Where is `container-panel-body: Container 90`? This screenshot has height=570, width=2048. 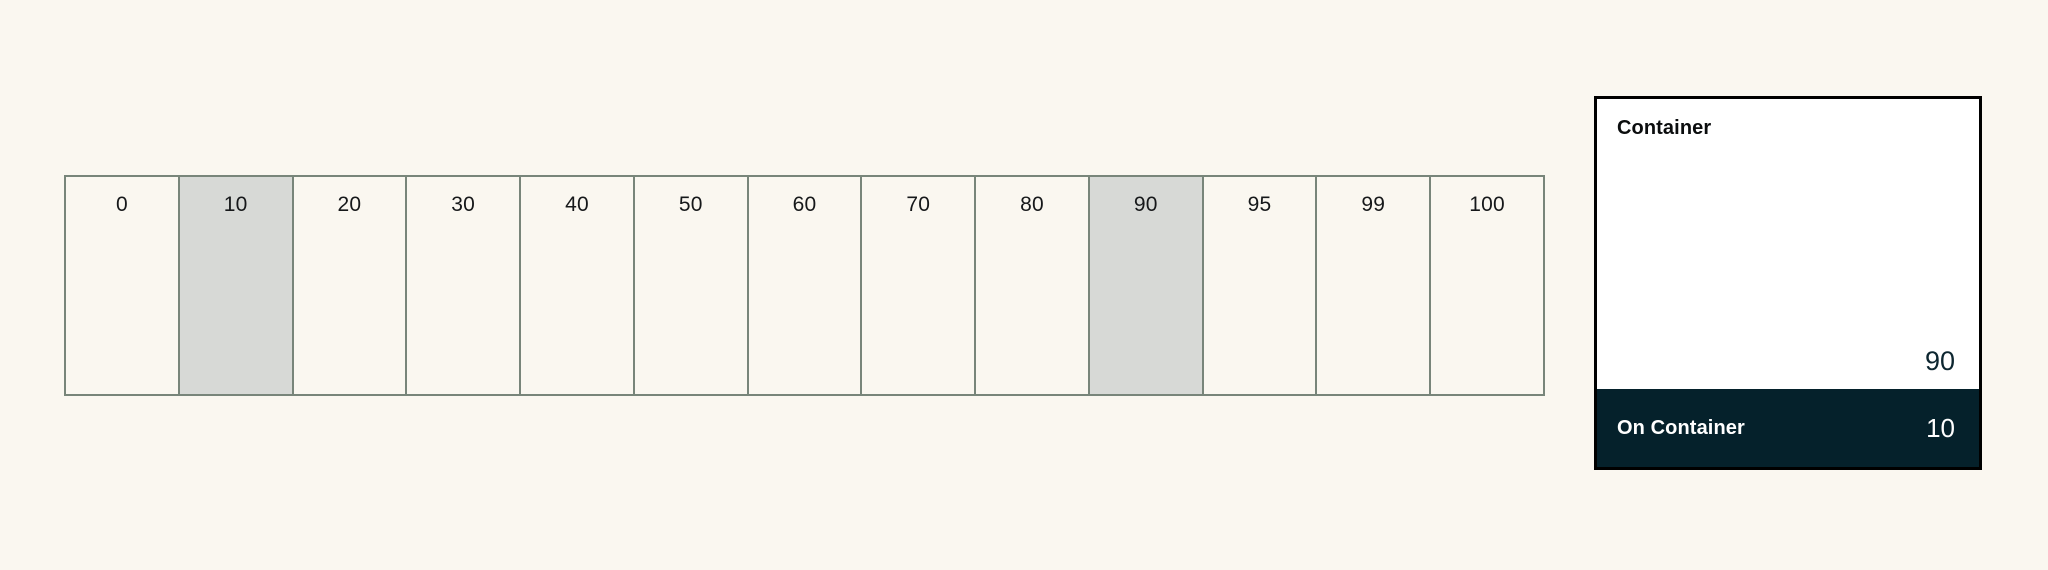 container-panel-body: Container 90 is located at coordinates (1788, 244).